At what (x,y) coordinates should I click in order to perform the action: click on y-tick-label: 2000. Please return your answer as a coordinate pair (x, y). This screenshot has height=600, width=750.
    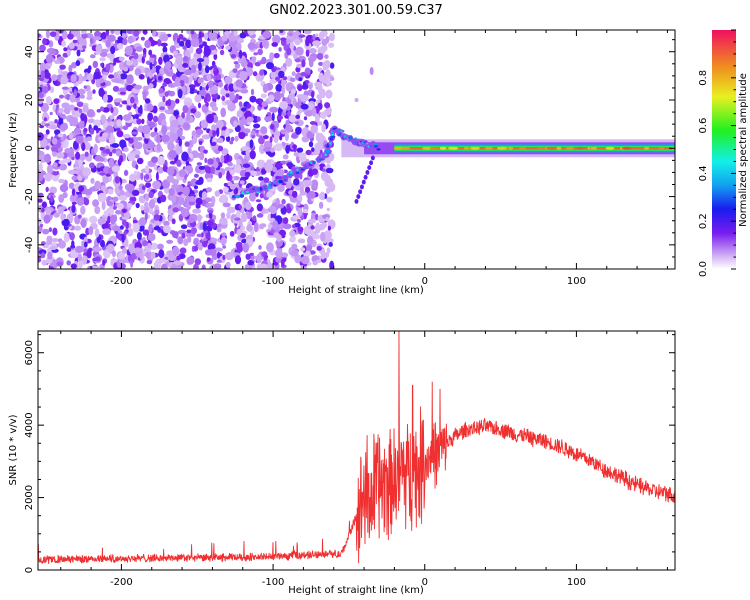
    Looking at the image, I should click on (29, 497).